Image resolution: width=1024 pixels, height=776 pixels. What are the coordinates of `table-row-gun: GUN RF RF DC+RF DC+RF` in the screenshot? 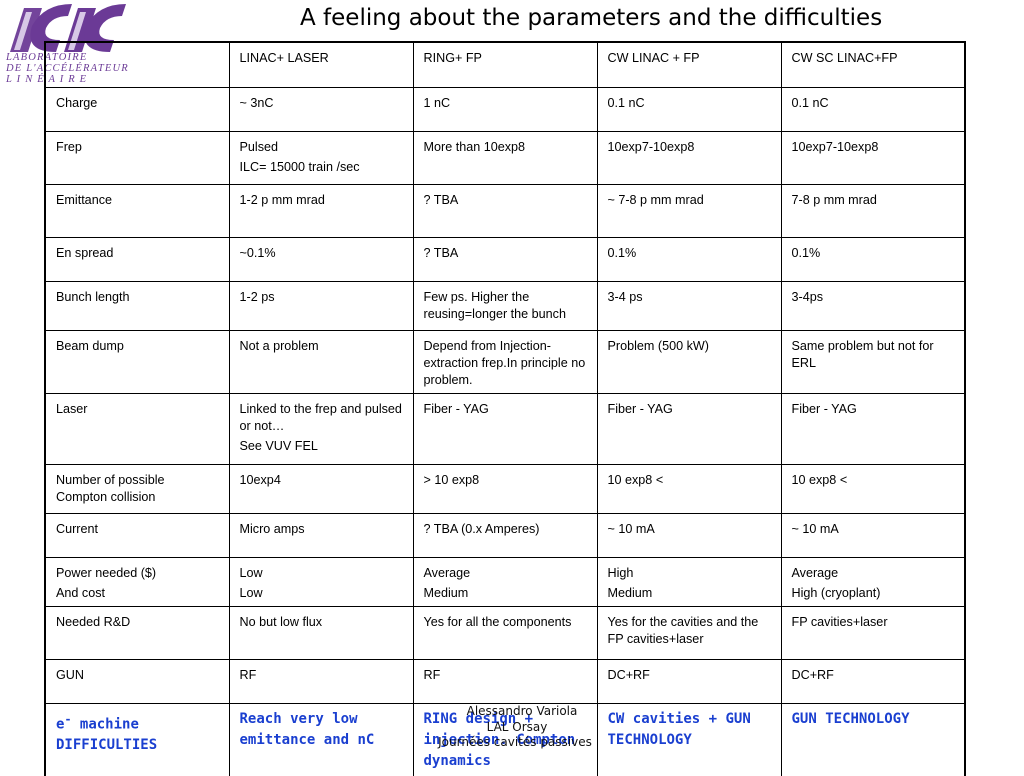 It's located at (505, 681).